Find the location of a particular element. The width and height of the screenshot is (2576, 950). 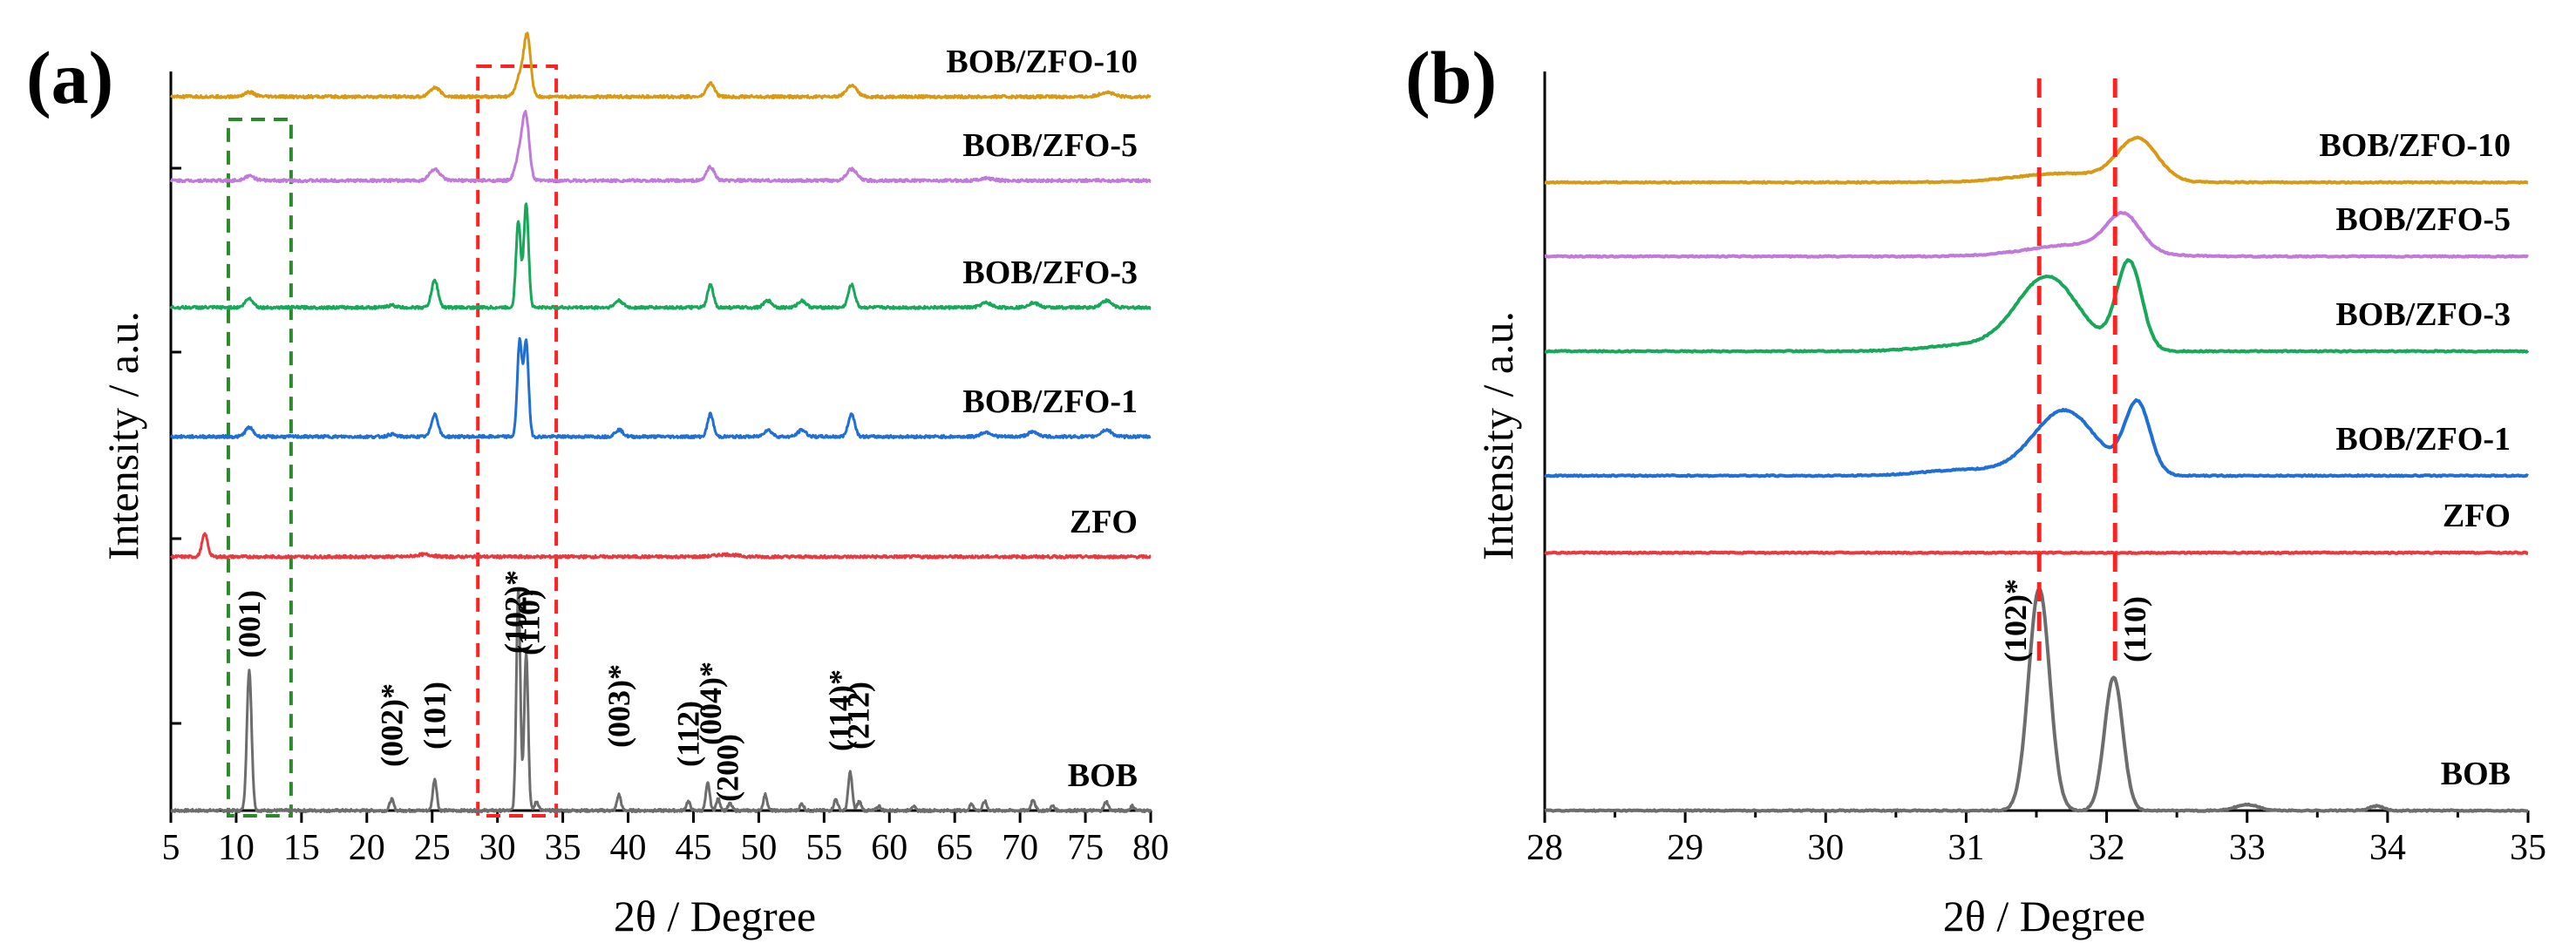

peak-annotation: (212) is located at coordinates (857, 716).